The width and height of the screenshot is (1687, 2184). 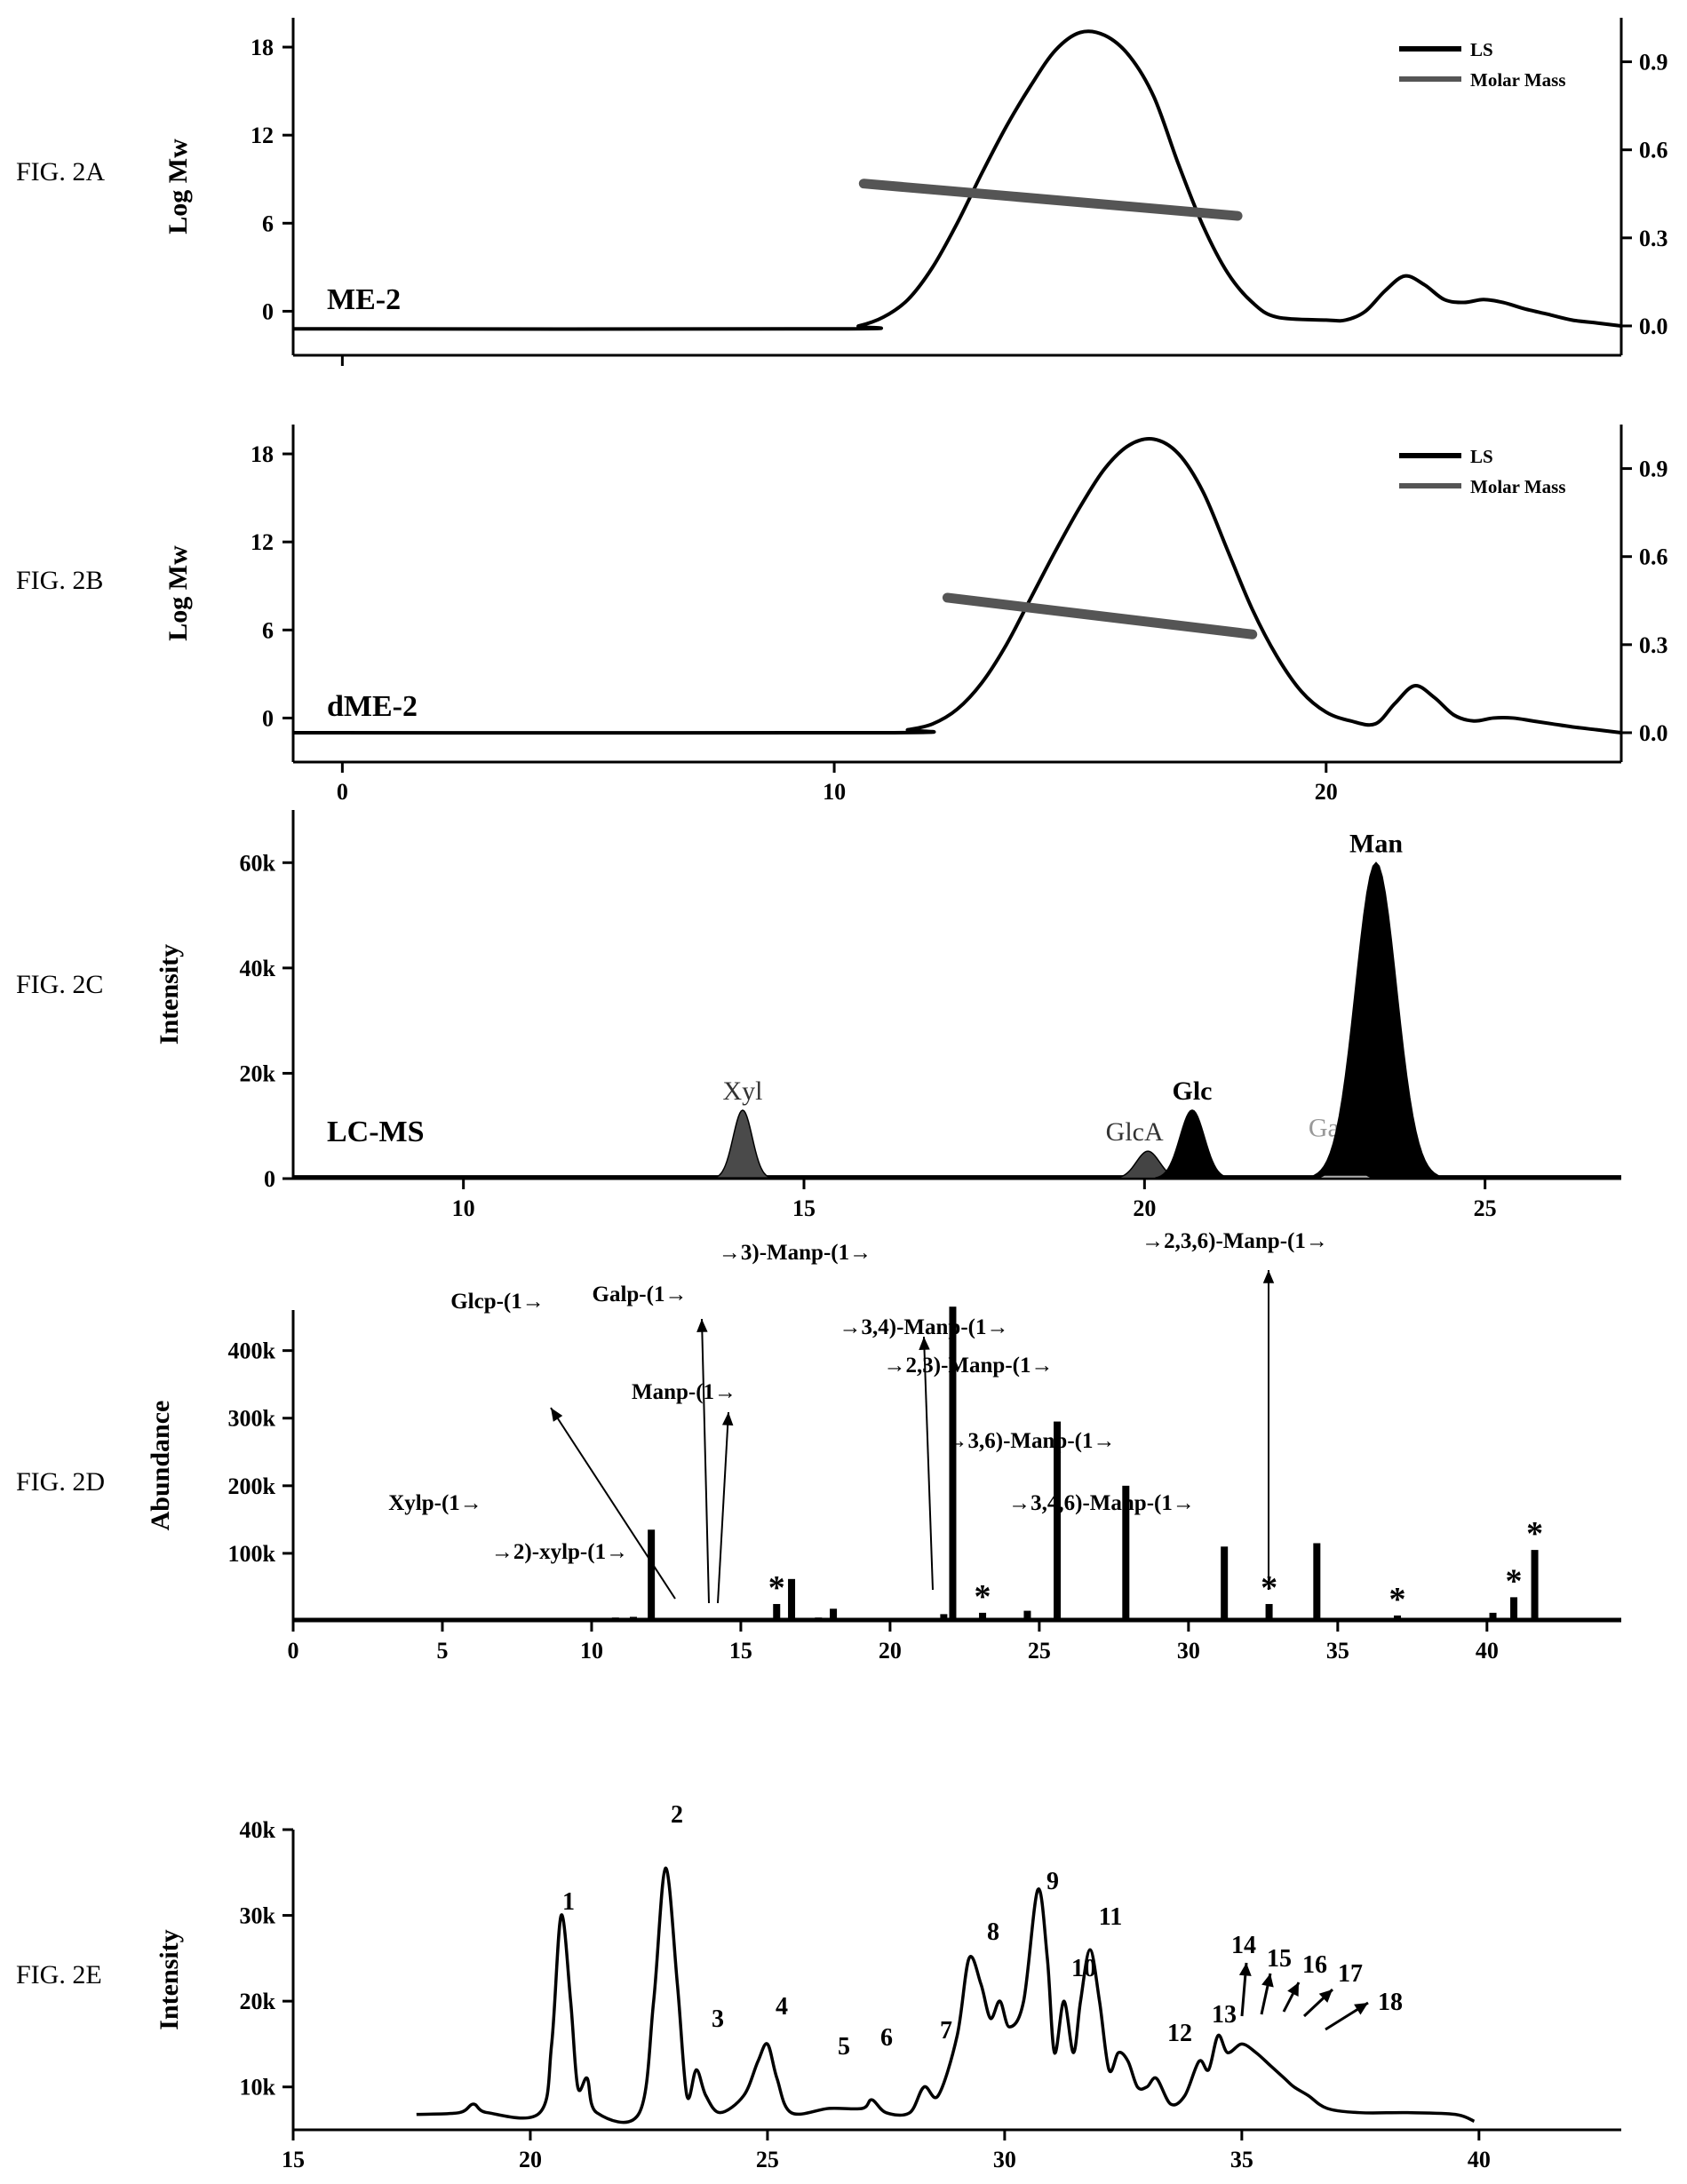 What do you see at coordinates (376, 1132) in the screenshot?
I see `sample-label: LC-MS` at bounding box center [376, 1132].